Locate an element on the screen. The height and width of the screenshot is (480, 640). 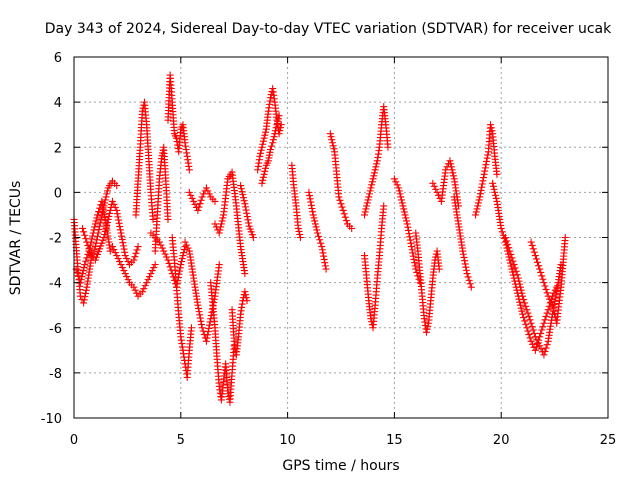
series-arc-b is located at coordinates (93, 242).